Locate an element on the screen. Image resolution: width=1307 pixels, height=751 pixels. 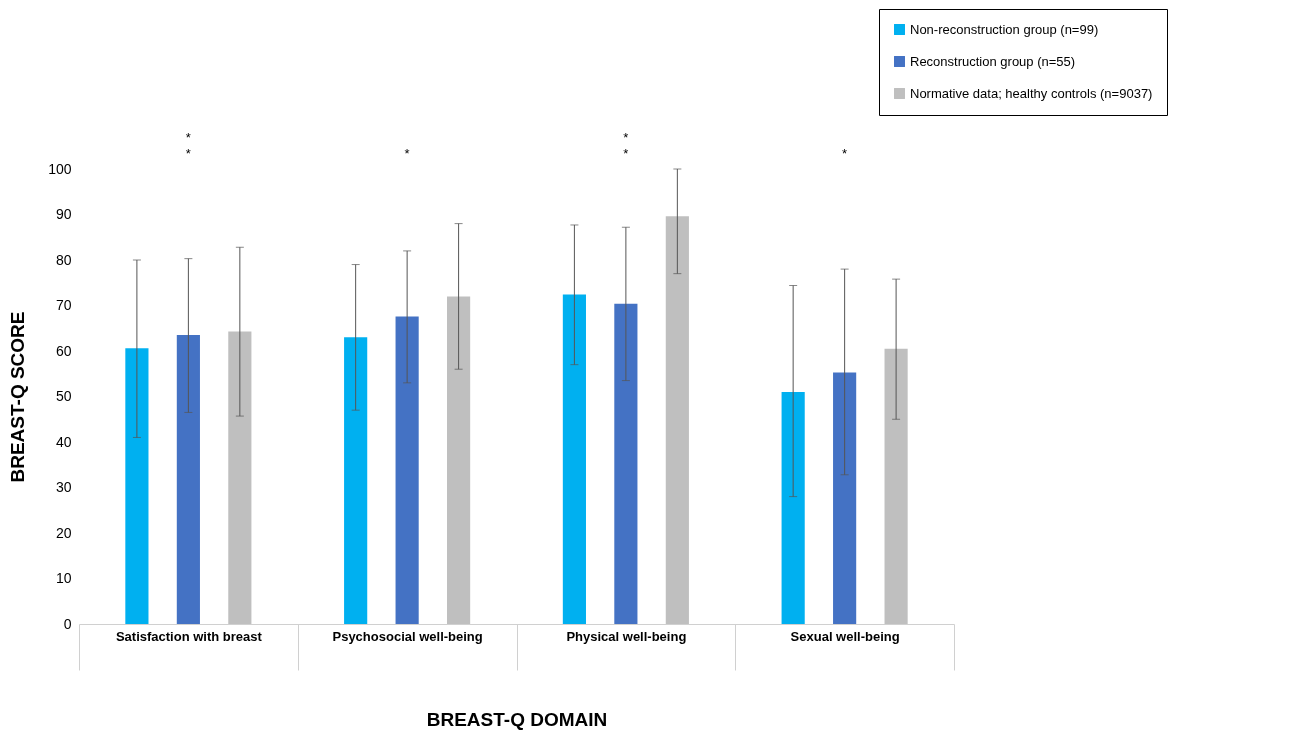
x-tick-label: Physical well-being is located at coordinates (626, 636).